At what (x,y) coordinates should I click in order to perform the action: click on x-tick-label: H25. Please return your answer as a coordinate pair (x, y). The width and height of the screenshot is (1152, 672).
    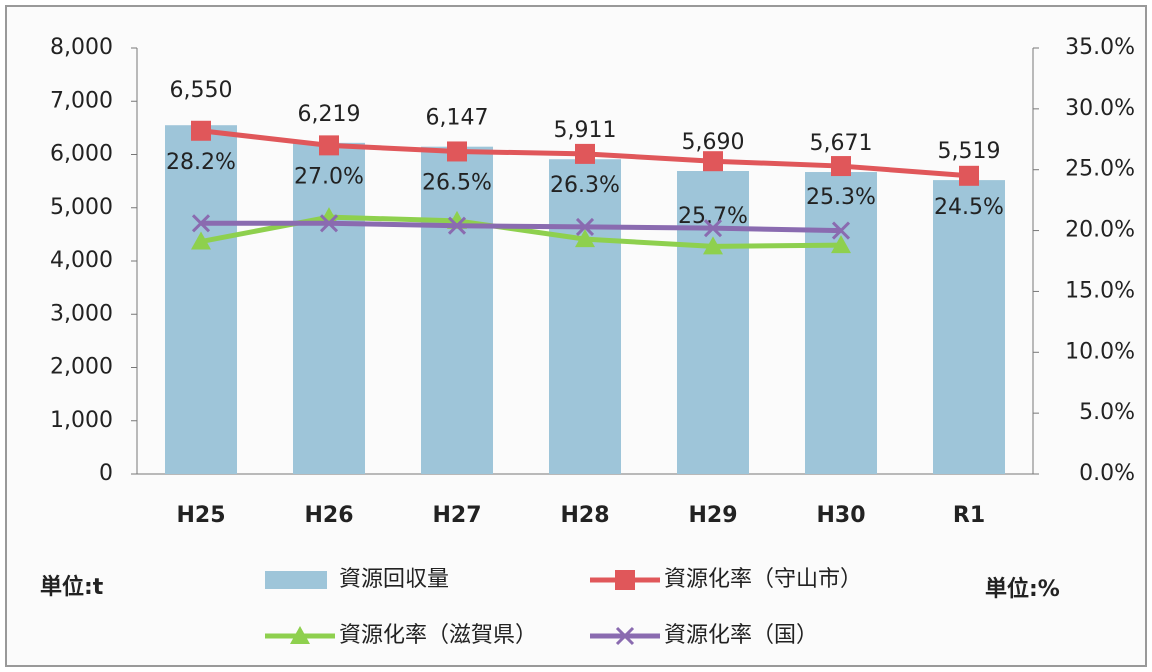
    Looking at the image, I should click on (200, 515).